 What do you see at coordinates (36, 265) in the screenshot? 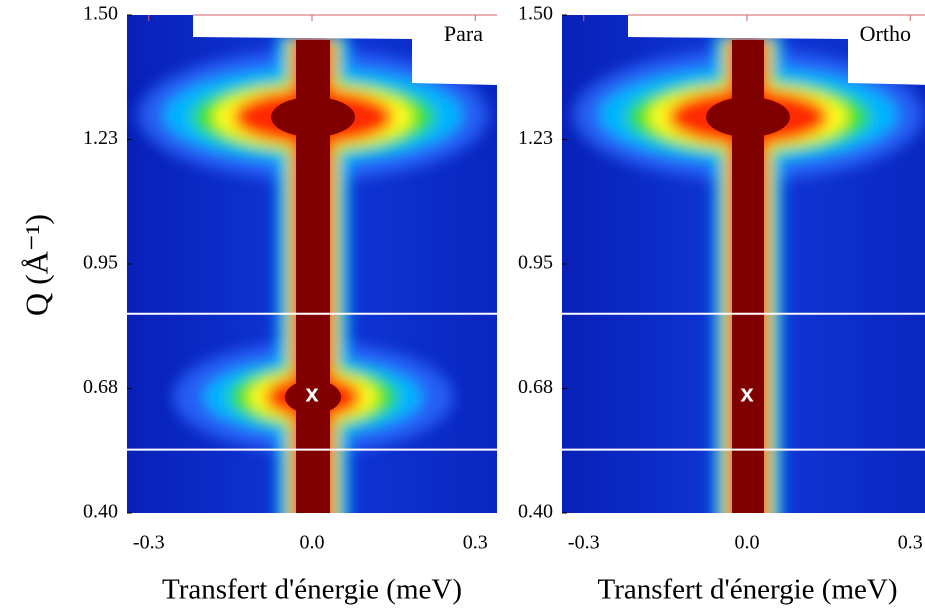
I see `y-axis-label: Q (Å⁻¹)` at bounding box center [36, 265].